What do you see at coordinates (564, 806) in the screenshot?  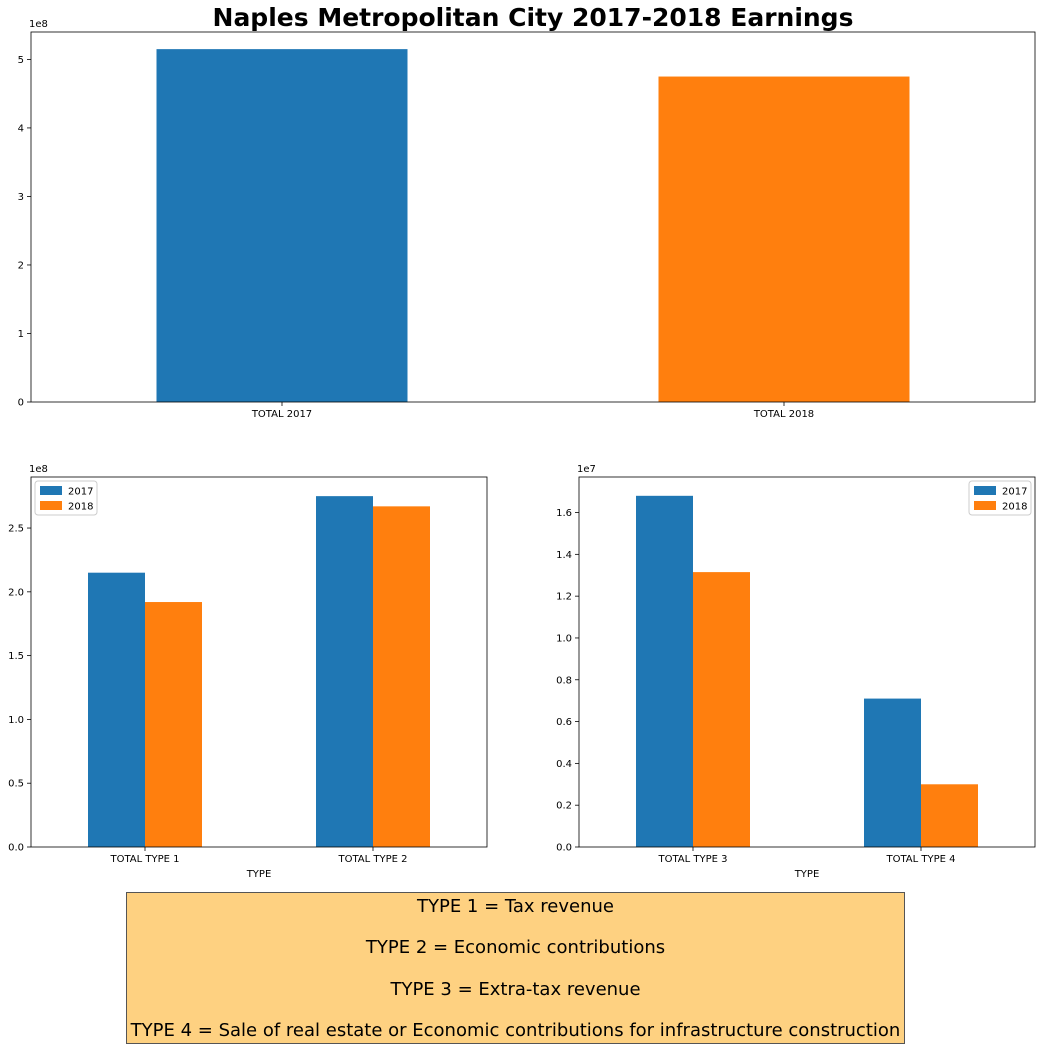 I see `y-tick-label: 0.2` at bounding box center [564, 806].